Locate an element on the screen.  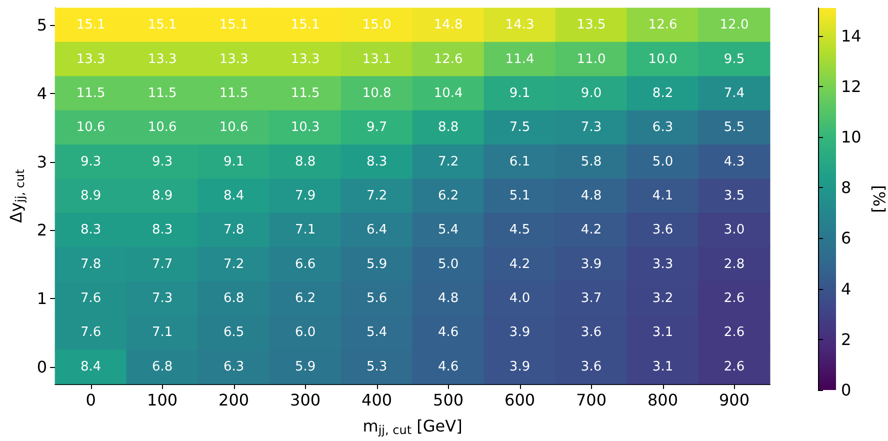
data-label: 5.4 is located at coordinates (377, 332).